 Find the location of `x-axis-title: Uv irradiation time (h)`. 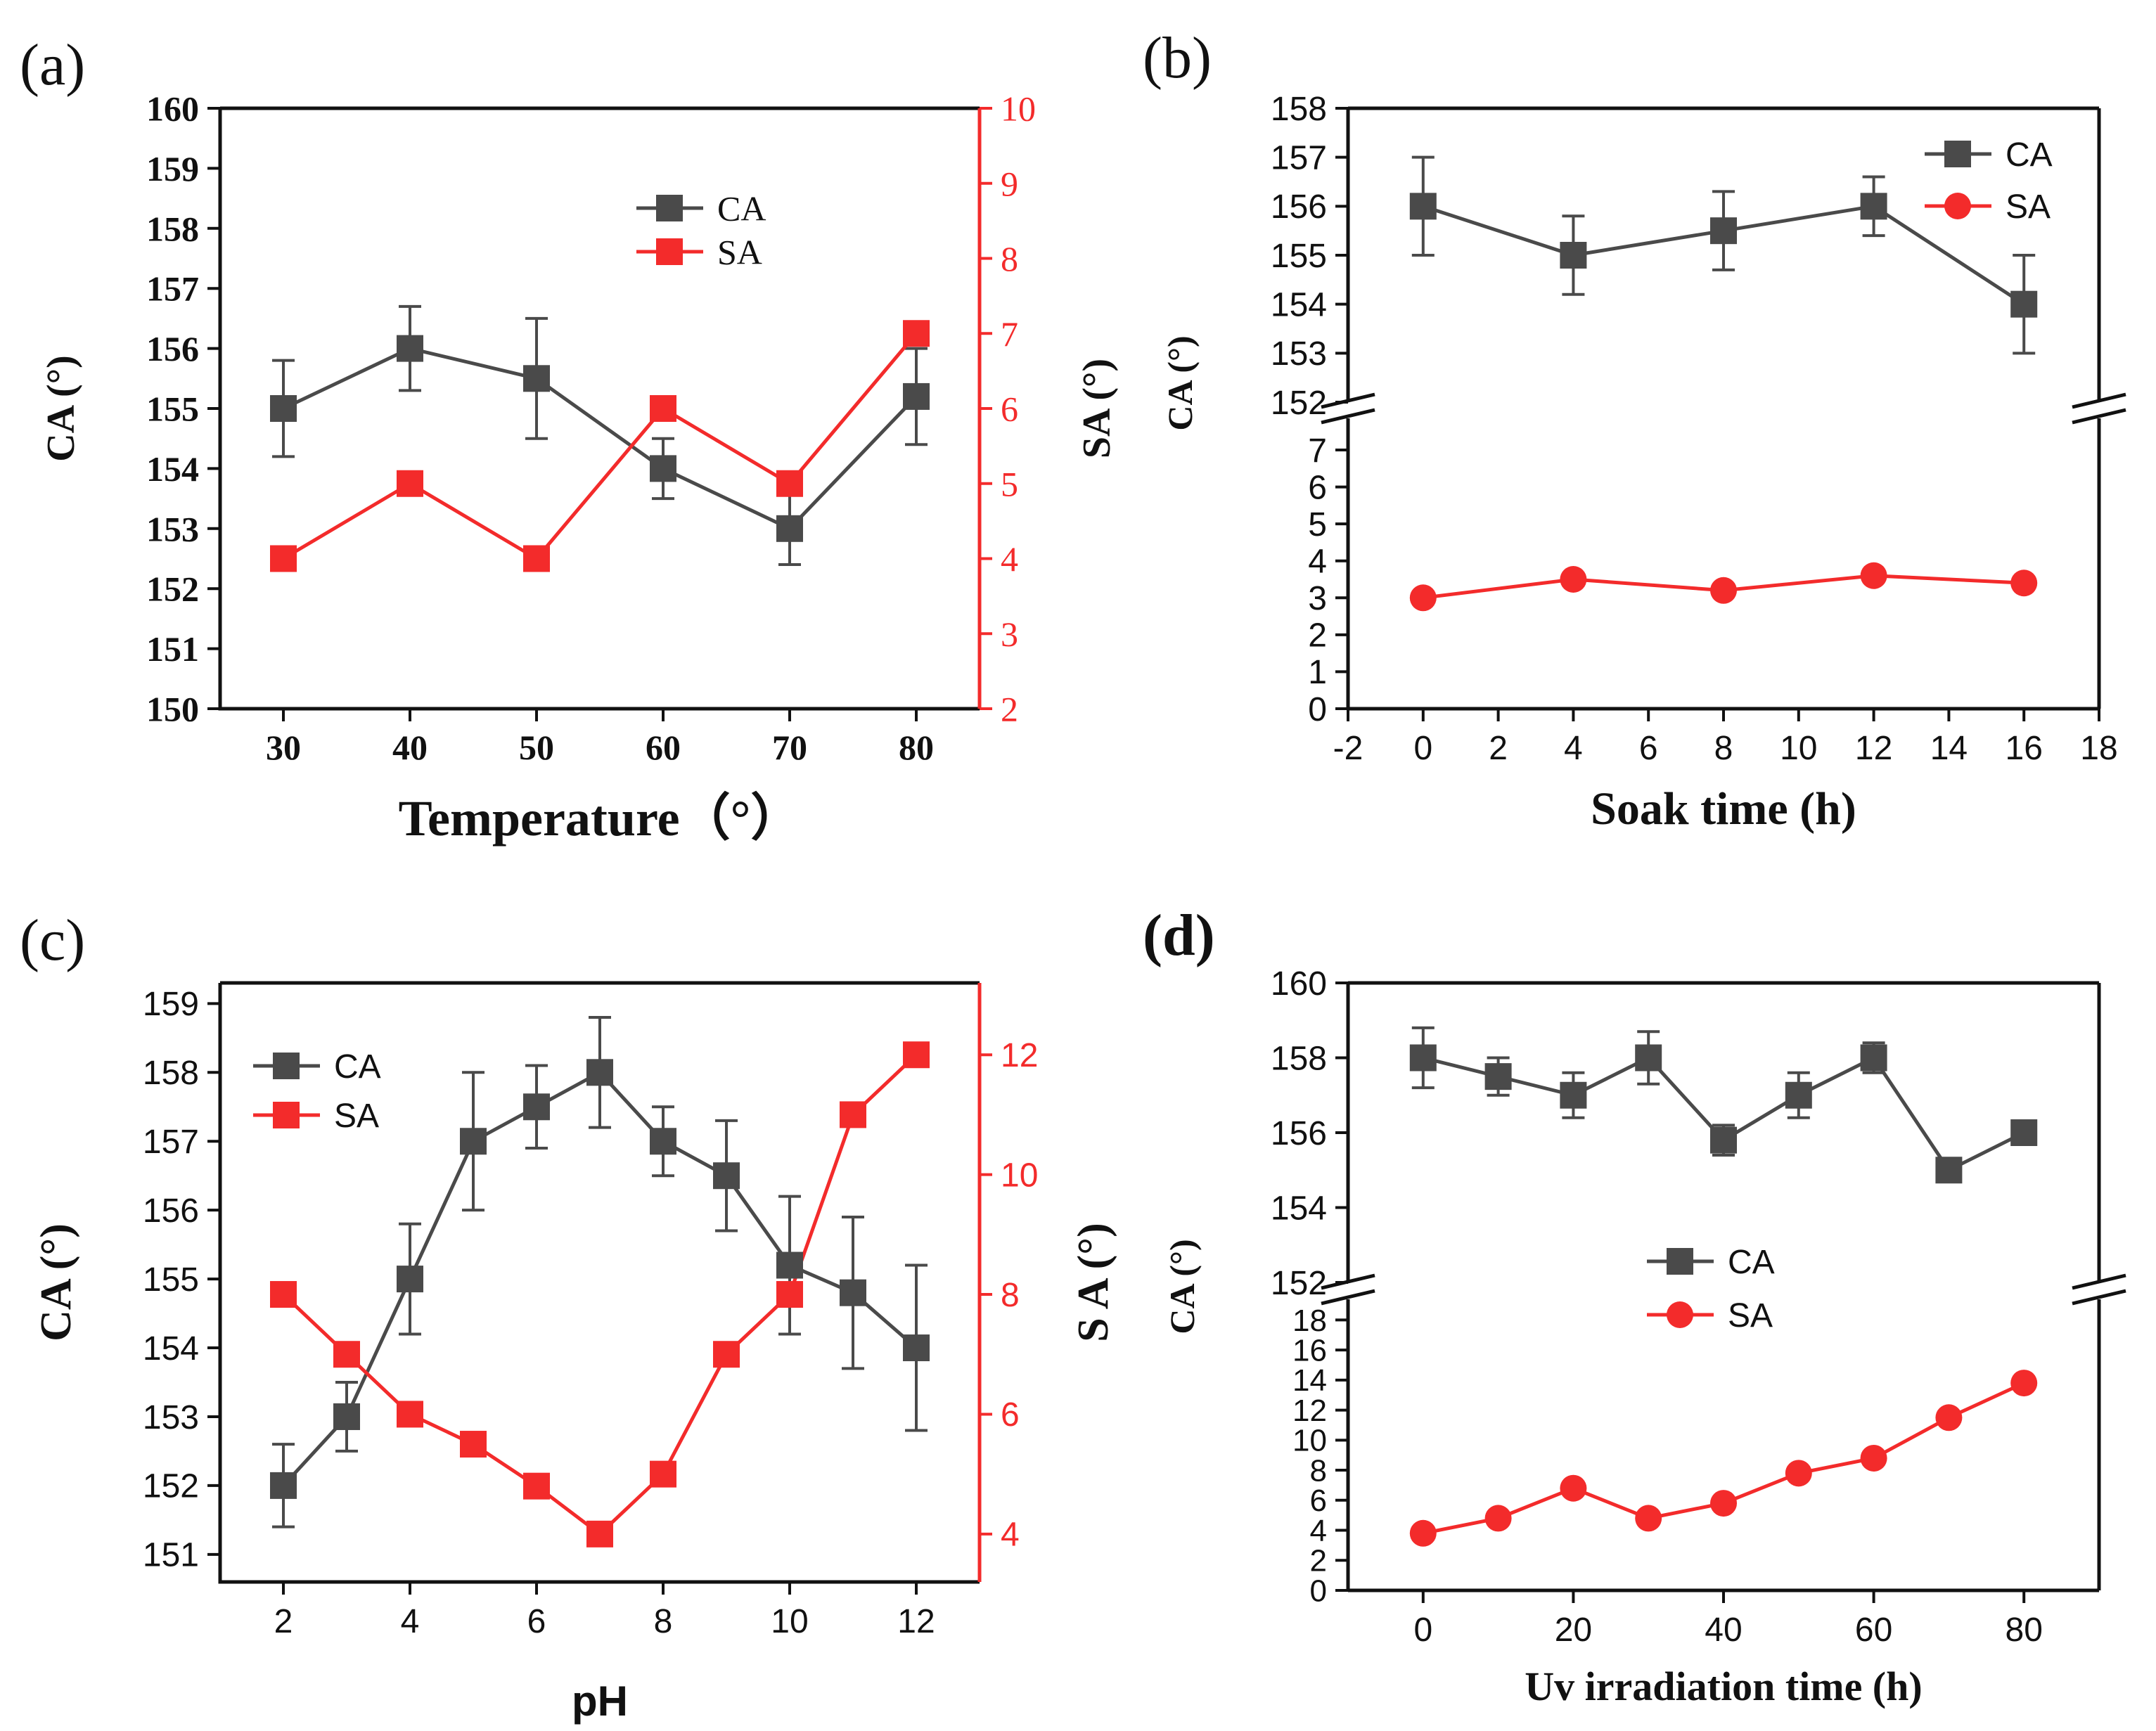

x-axis-title: Uv irradiation time (h) is located at coordinates (1723, 1686).